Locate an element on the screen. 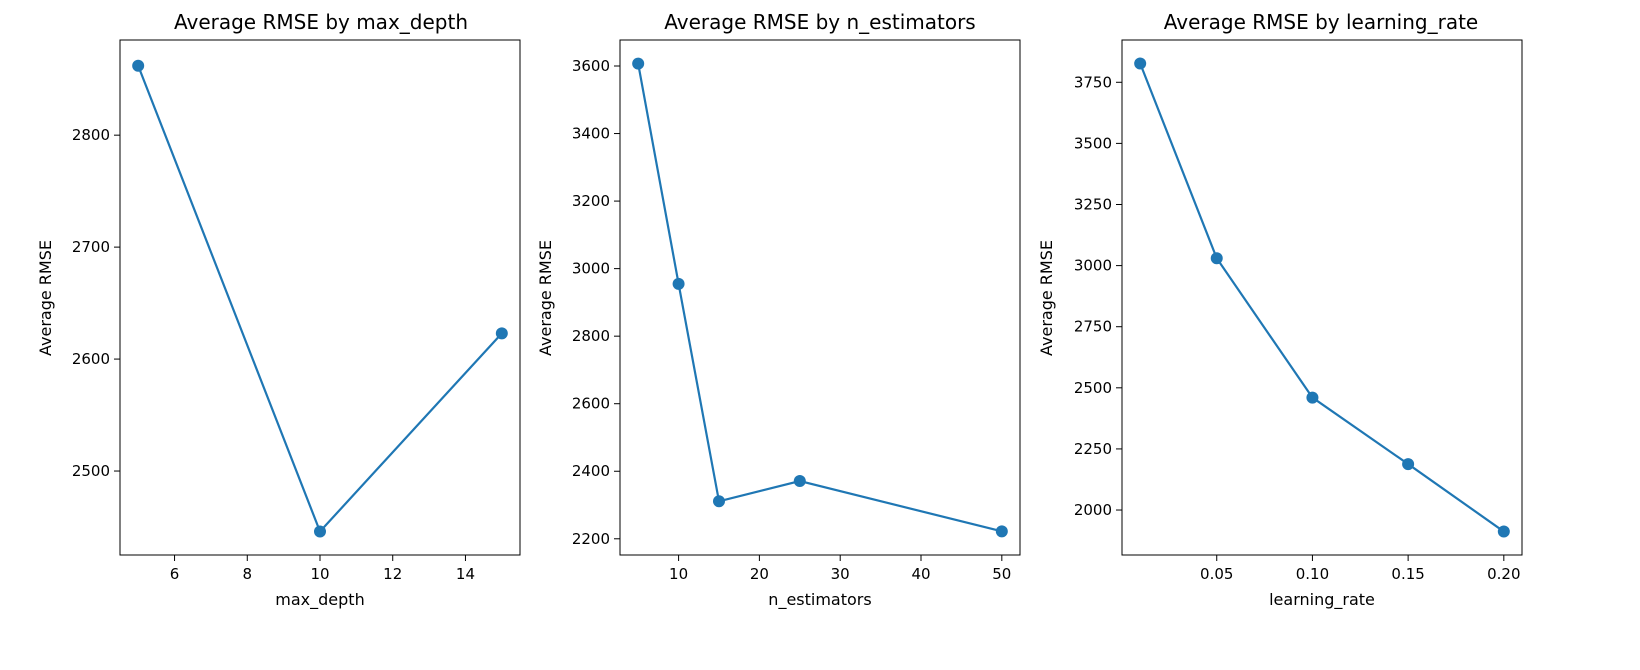  x-ticks: 6 8 10 12 14 is located at coordinates (322, 569).